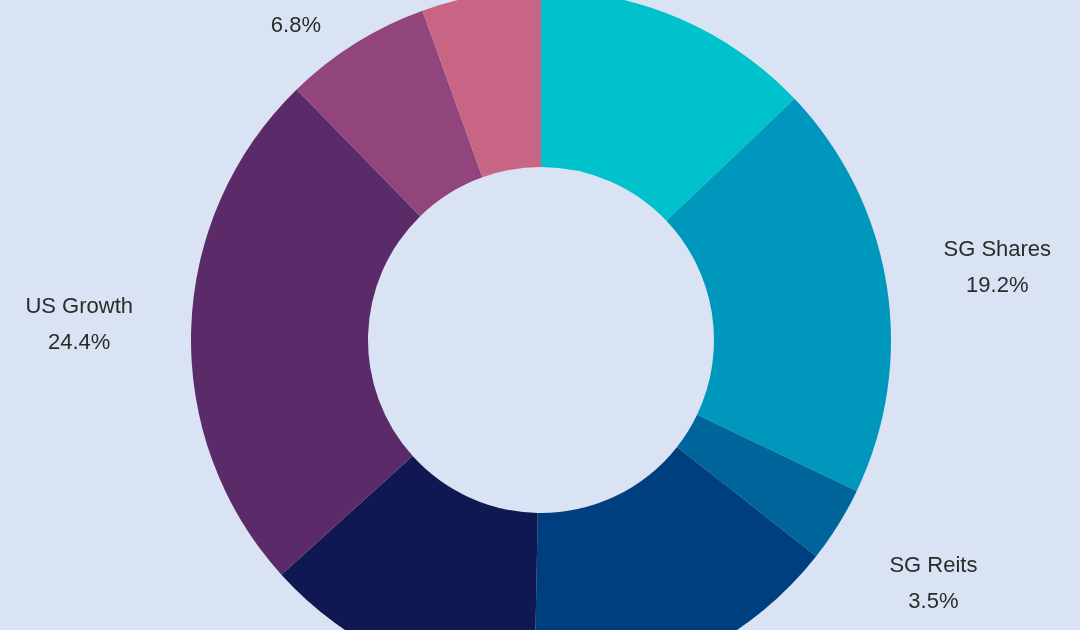  What do you see at coordinates (295, 24) in the screenshot?
I see `data-label: 6.8%` at bounding box center [295, 24].